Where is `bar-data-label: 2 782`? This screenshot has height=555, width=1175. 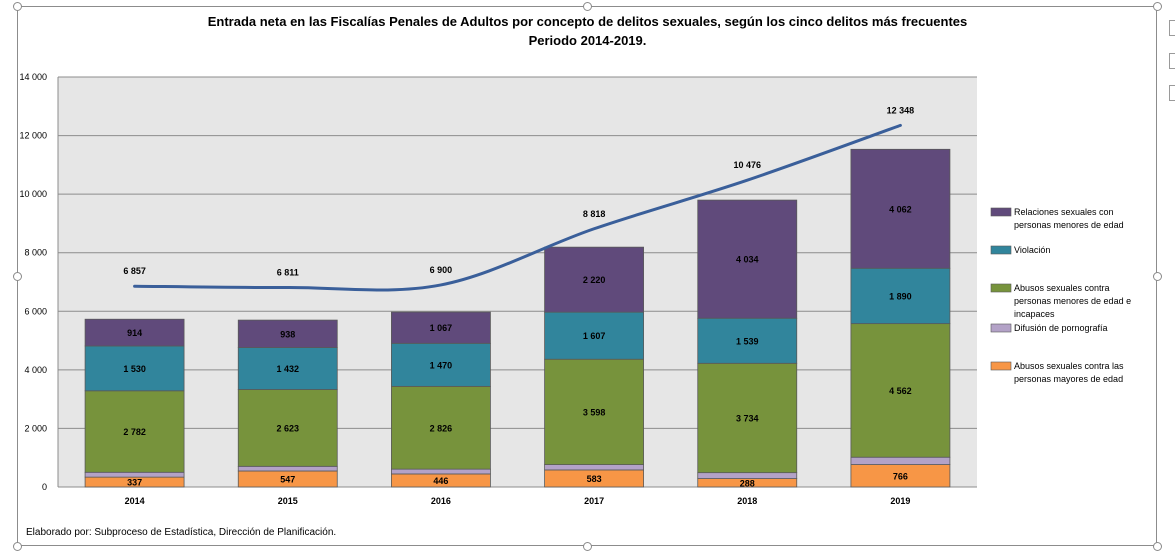
bar-data-label: 2 782 is located at coordinates (134, 432).